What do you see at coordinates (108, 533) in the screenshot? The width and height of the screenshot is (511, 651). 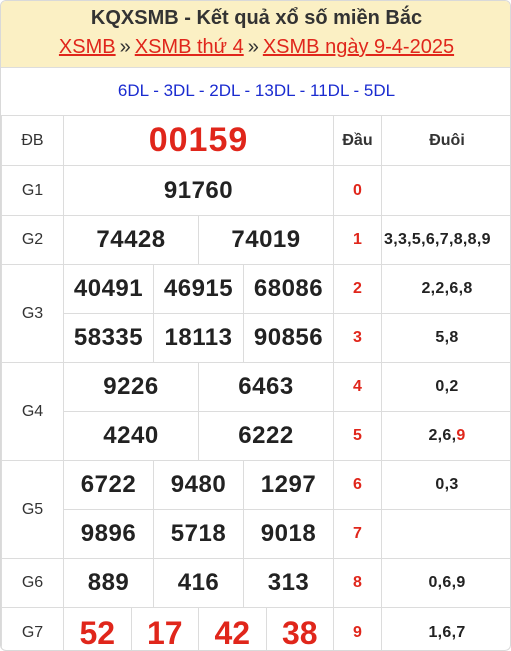 I see `prize-number: 9896` at bounding box center [108, 533].